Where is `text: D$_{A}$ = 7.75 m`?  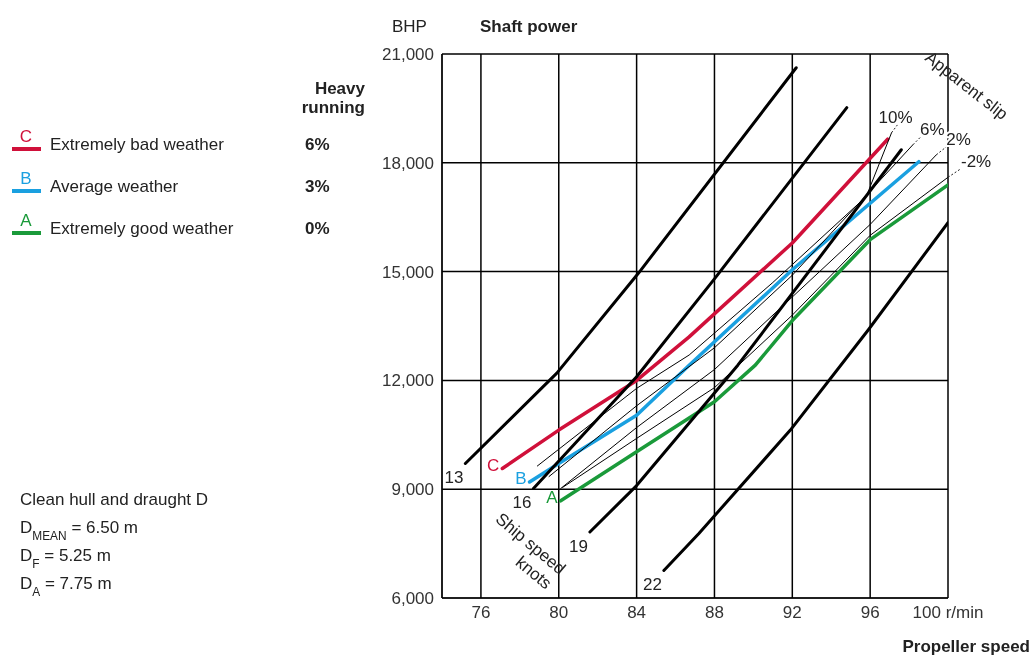 text: D$_{A}$ = 7.75 m is located at coordinates (66, 586).